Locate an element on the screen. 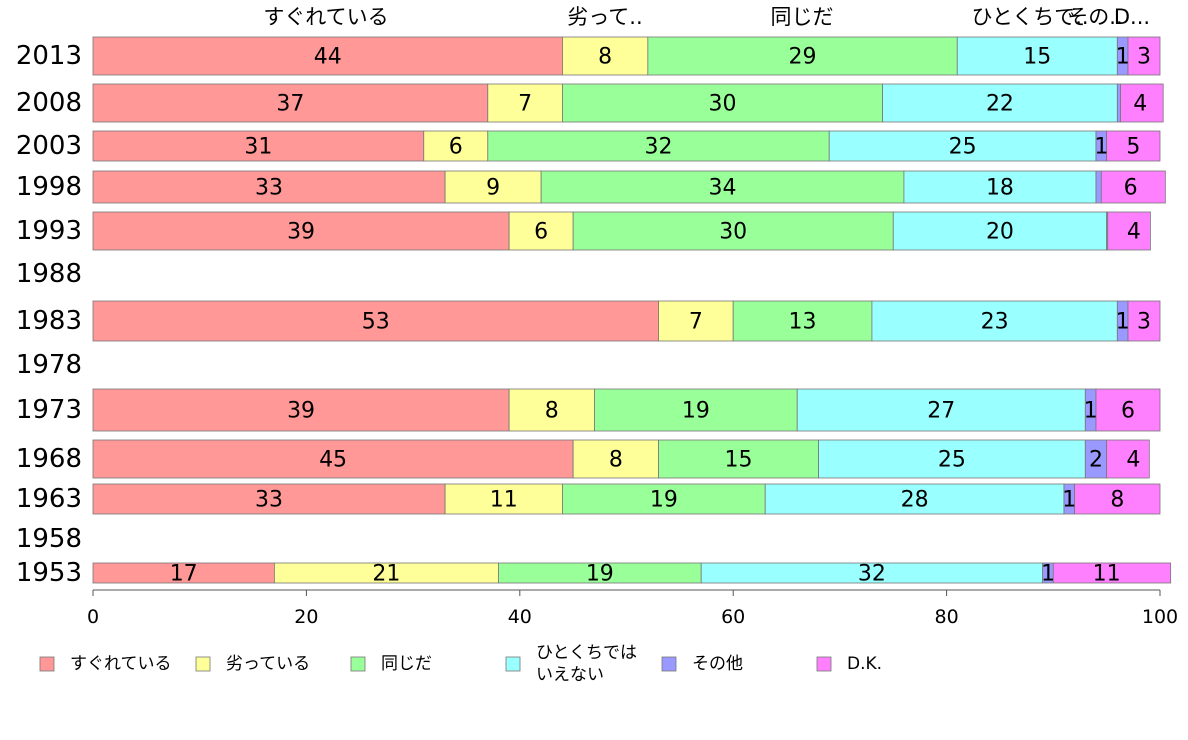 The width and height of the screenshot is (1188, 740). year-label-1998: 1998 is located at coordinates (49, 187).